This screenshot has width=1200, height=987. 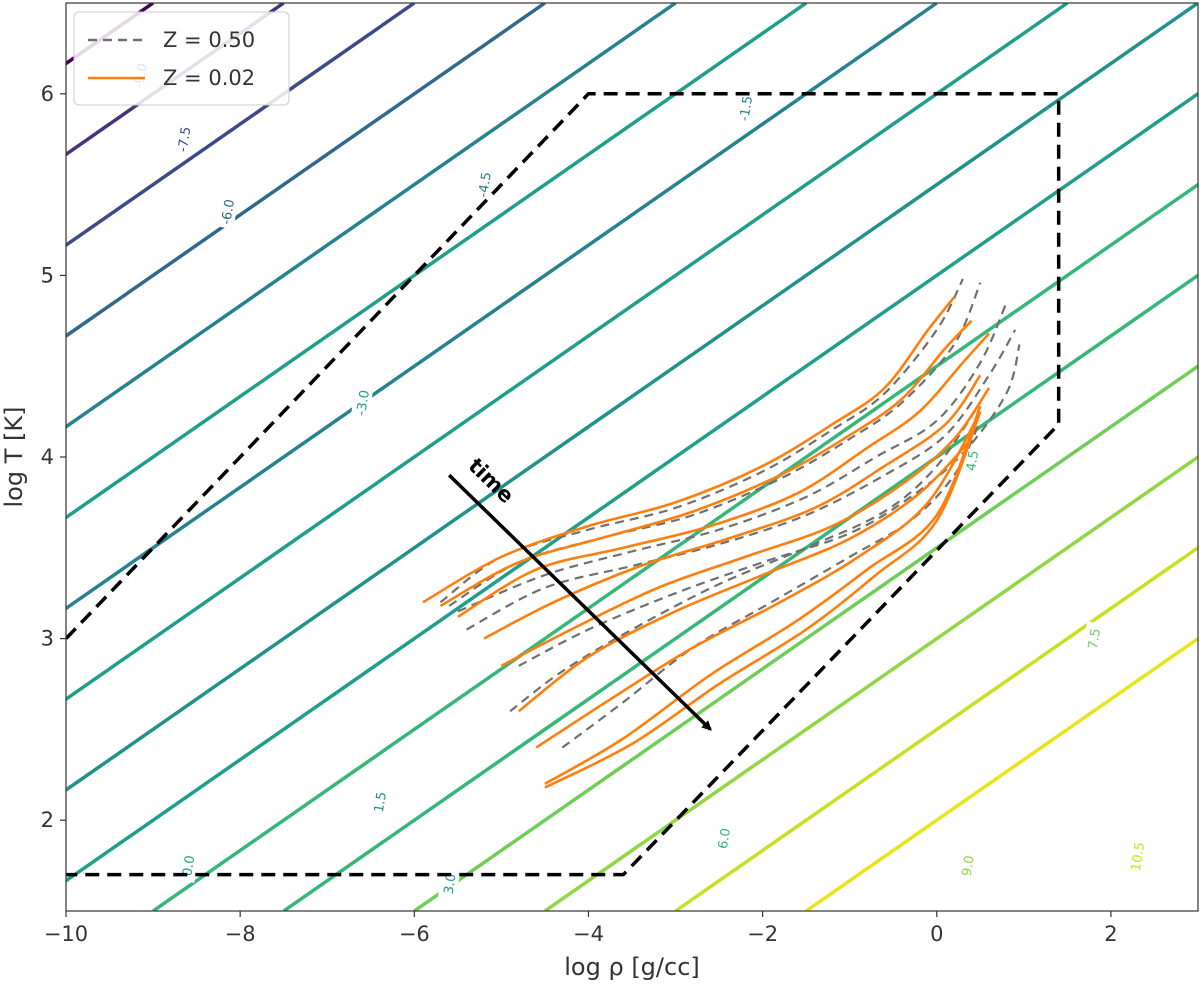 What do you see at coordinates (936, 934) in the screenshot?
I see `x-tick-label: 0` at bounding box center [936, 934].